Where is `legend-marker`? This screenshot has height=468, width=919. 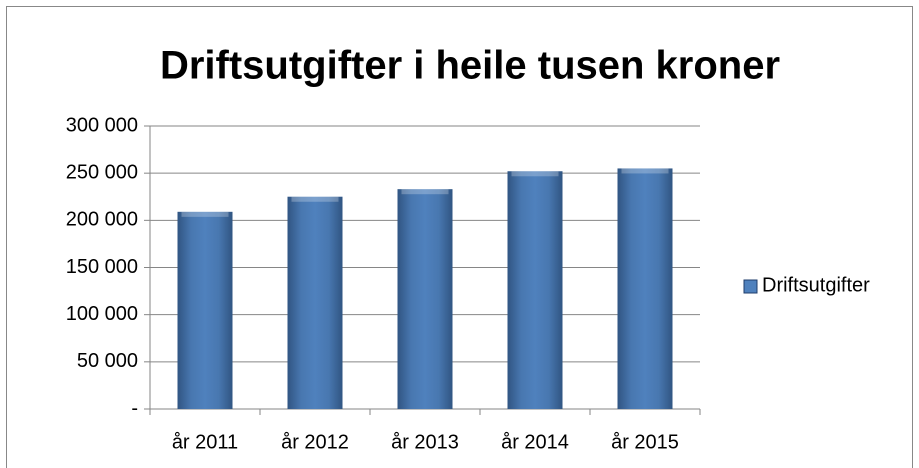 legend-marker is located at coordinates (750, 286).